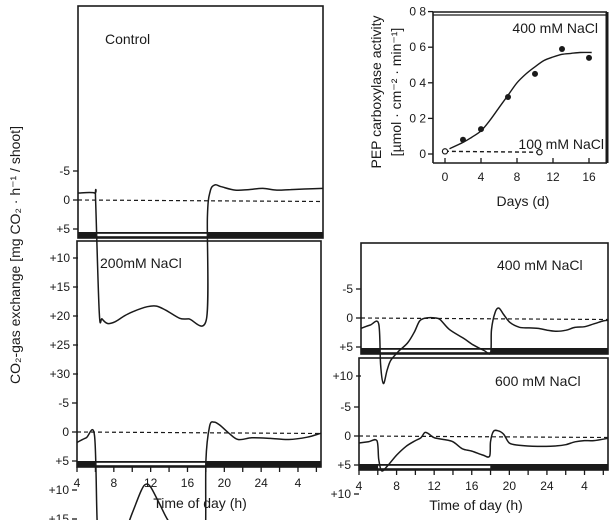 The width and height of the screenshot is (616, 520). What do you see at coordinates (540, 265) in the screenshot?
I see `panel-title-nacl-400: 400 mM NaCl` at bounding box center [540, 265].